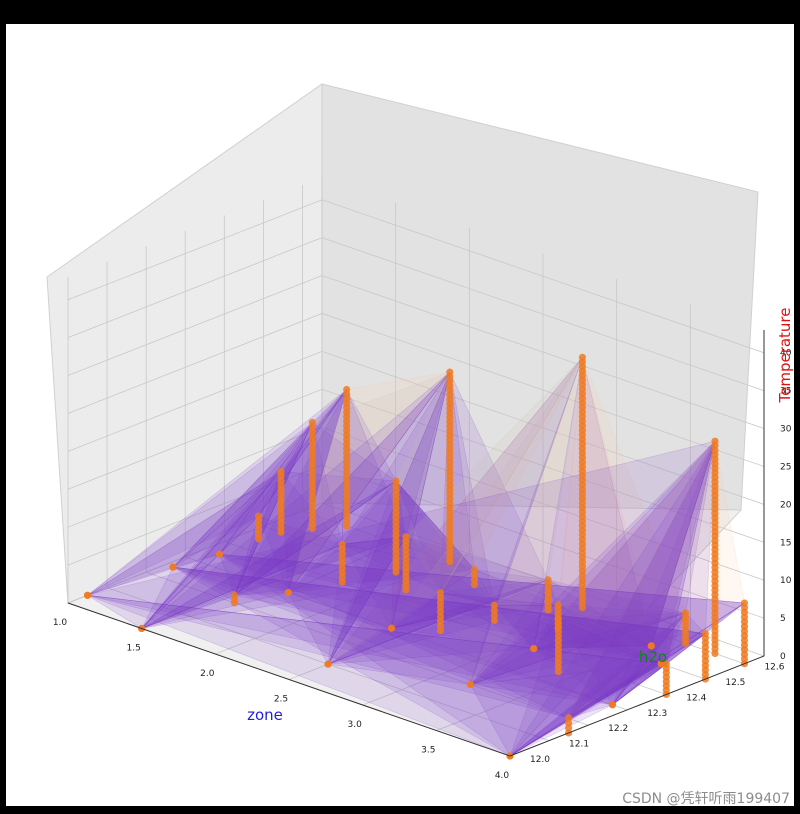 The width and height of the screenshot is (800, 814). What do you see at coordinates (618, 729) in the screenshot?
I see `y-tick-label: 12.2` at bounding box center [618, 729].